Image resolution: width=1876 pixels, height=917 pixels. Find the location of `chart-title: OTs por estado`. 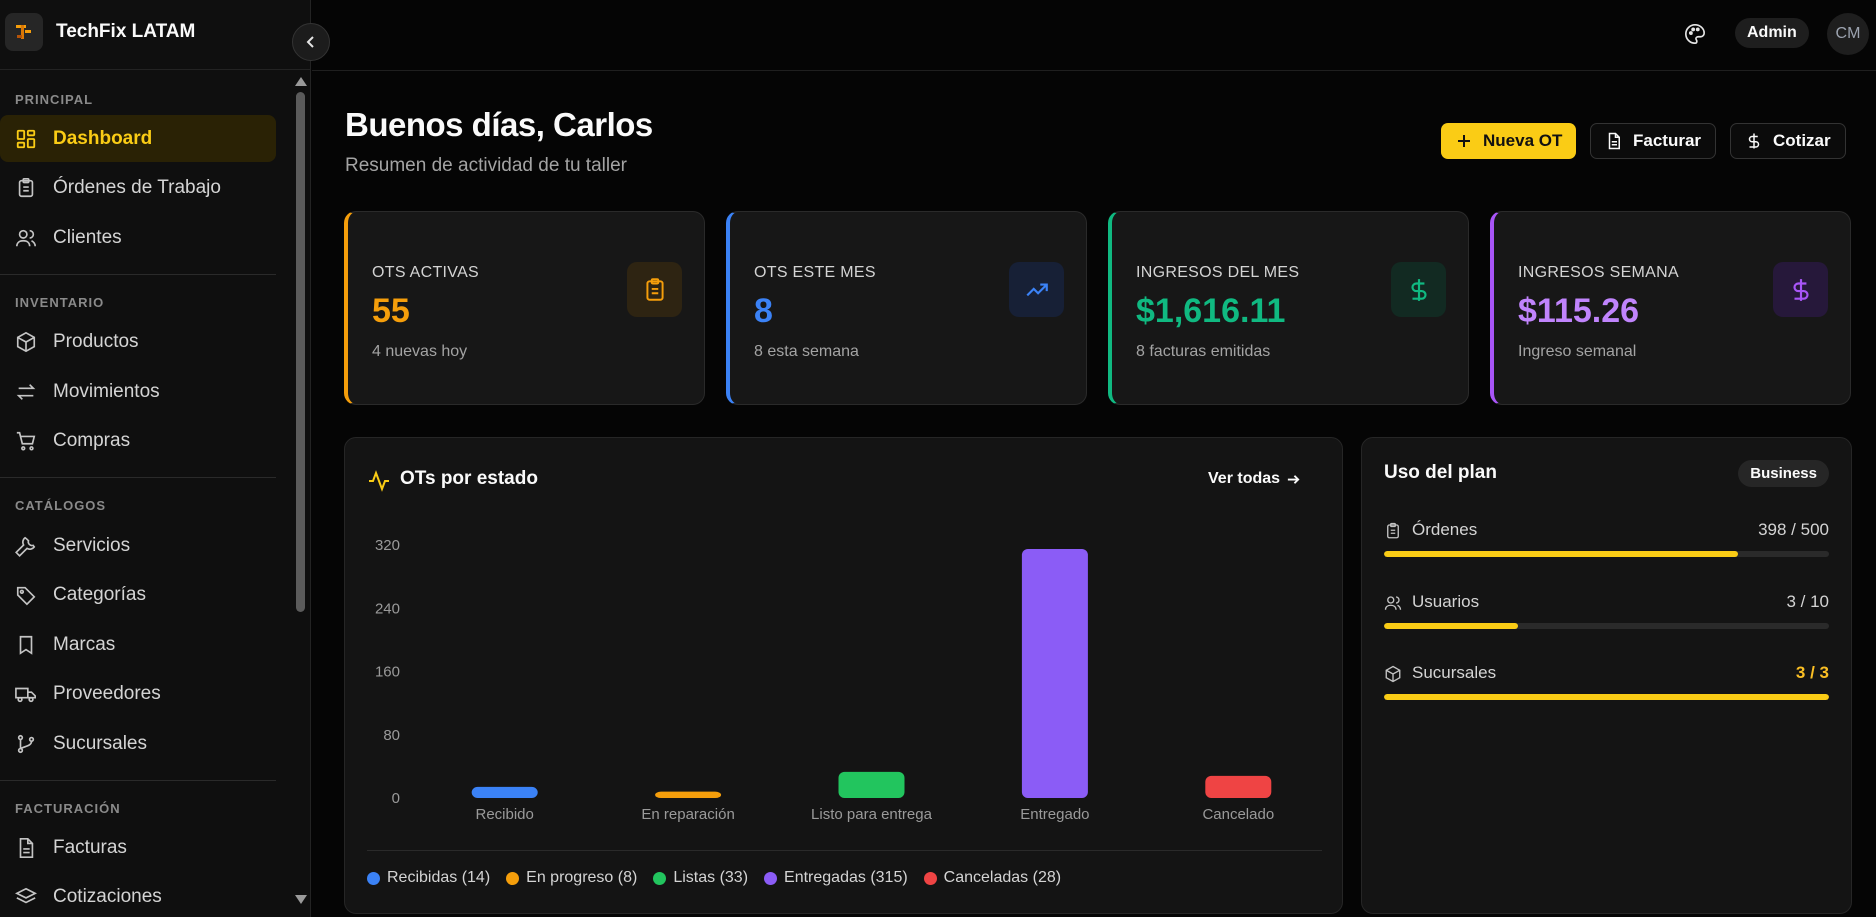

chart-title: OTs por estado is located at coordinates (469, 478).